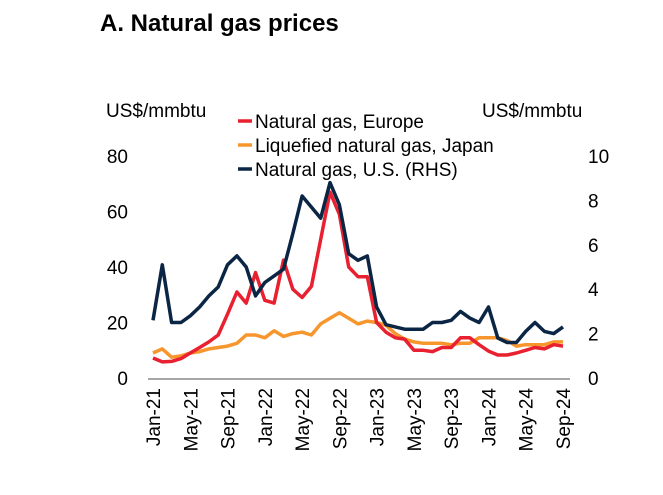 Image resolution: width=663 pixels, height=495 pixels. I want to click on right-axis-label: US$/mmbtu, so click(532, 111).